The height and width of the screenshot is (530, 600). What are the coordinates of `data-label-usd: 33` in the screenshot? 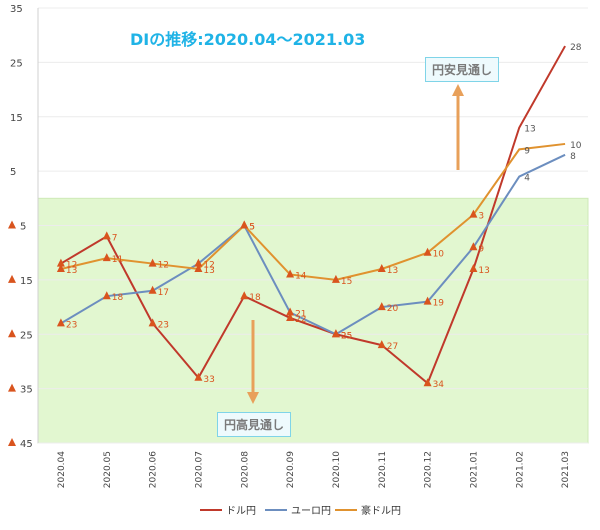 It's located at (208, 380).